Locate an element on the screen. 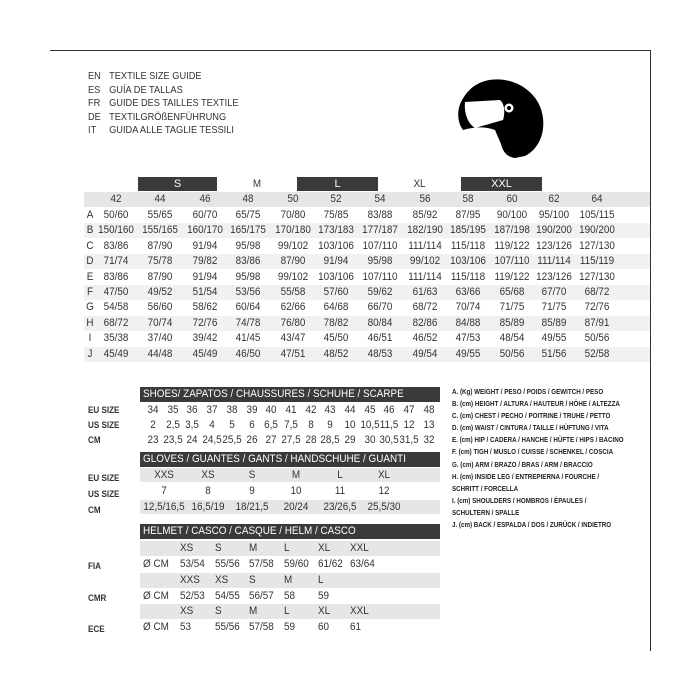 Image resolution: width=700 pixels, height=700 pixels. table-cell: 107/110 is located at coordinates (380, 276).